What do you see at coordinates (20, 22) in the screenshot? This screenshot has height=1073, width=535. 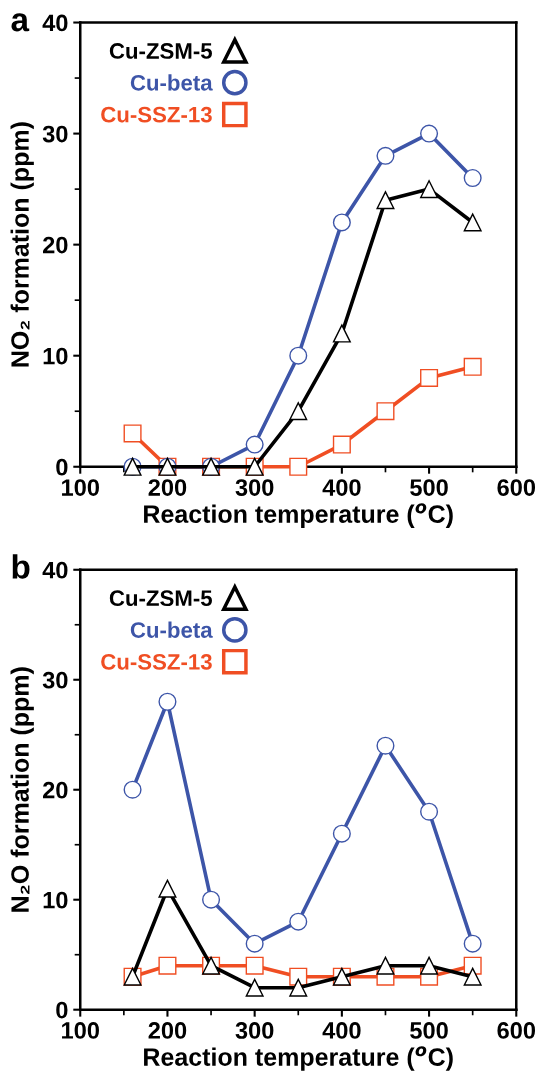 I see `chart-title: a` at bounding box center [20, 22].